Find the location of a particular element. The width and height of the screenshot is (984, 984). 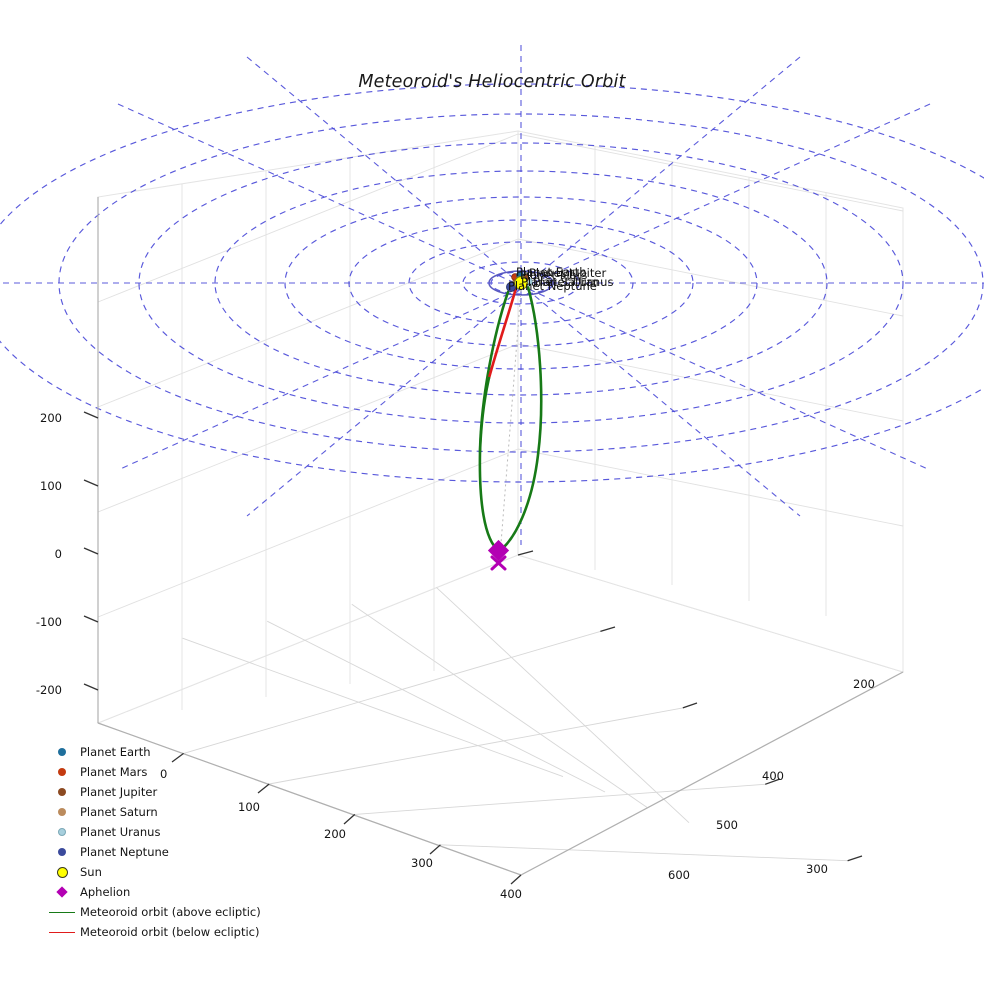

meteoroid-orbit-join is located at coordinates (484, 415).